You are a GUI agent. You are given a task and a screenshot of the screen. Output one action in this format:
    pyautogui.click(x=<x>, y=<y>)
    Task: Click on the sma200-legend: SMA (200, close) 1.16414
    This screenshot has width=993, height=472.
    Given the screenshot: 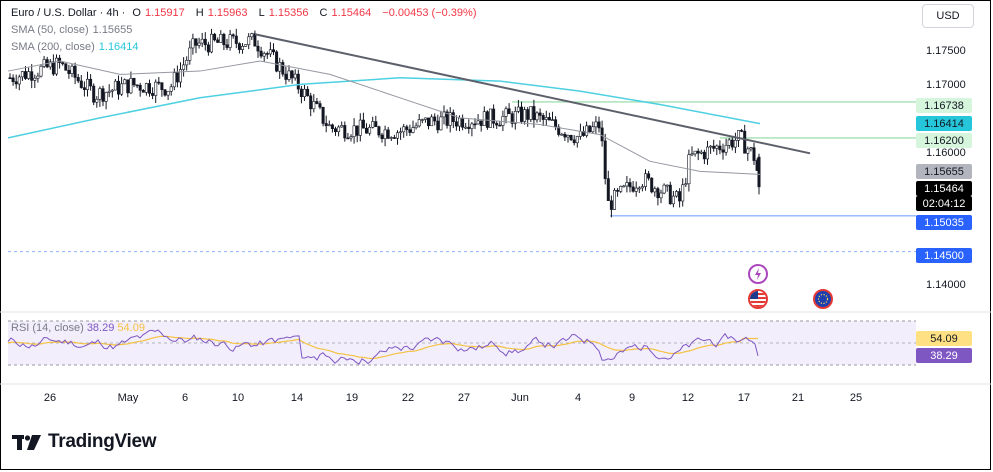 What is the action you would take?
    pyautogui.click(x=75, y=47)
    